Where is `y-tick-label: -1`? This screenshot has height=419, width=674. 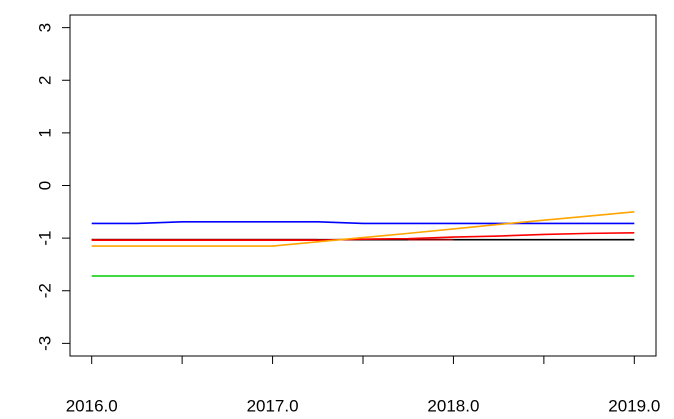
y-tick-label: -1 is located at coordinates (44, 238).